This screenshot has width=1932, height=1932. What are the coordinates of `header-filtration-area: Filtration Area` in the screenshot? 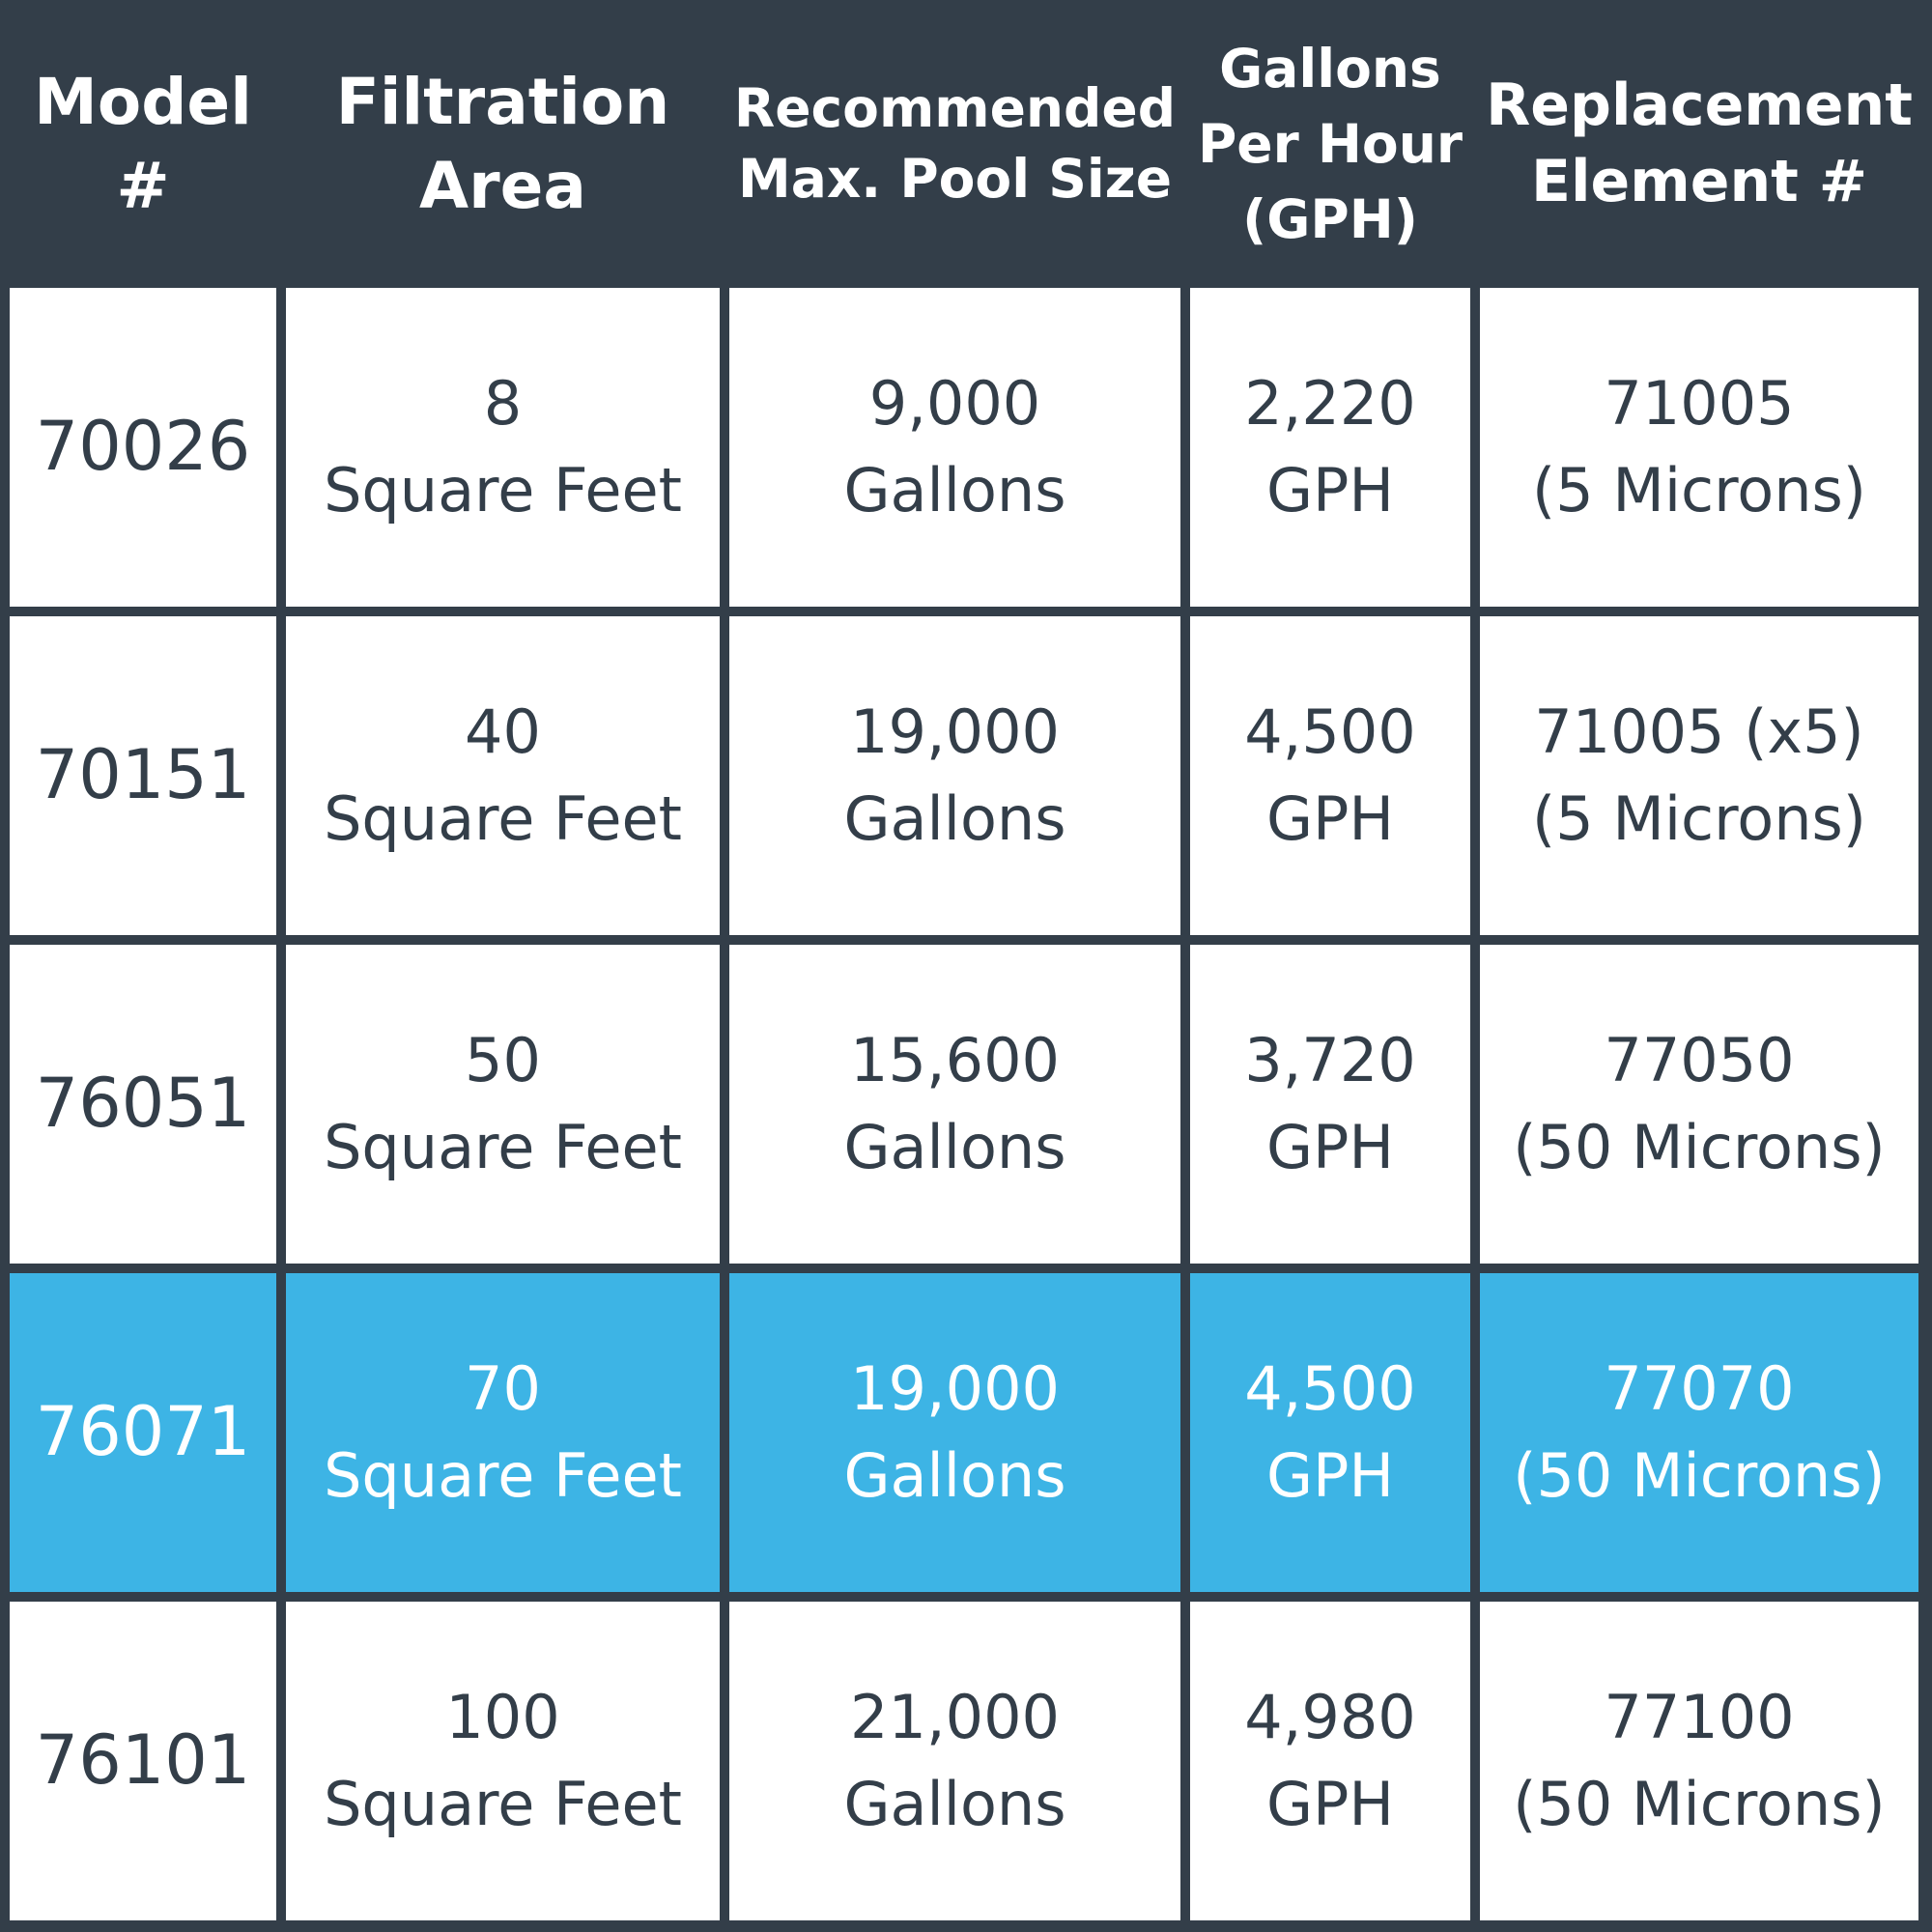 It's located at (503, 144).